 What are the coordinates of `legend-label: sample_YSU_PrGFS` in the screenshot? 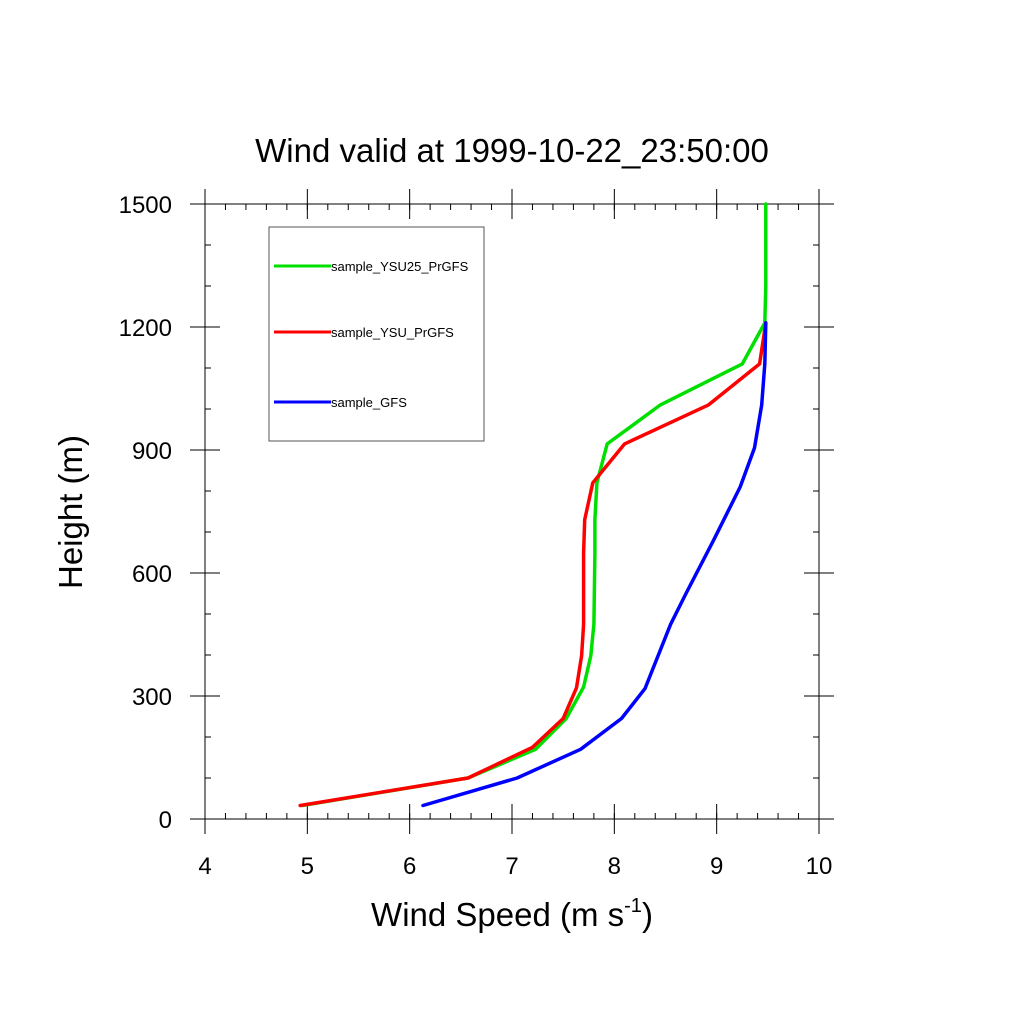 It's located at (392, 332).